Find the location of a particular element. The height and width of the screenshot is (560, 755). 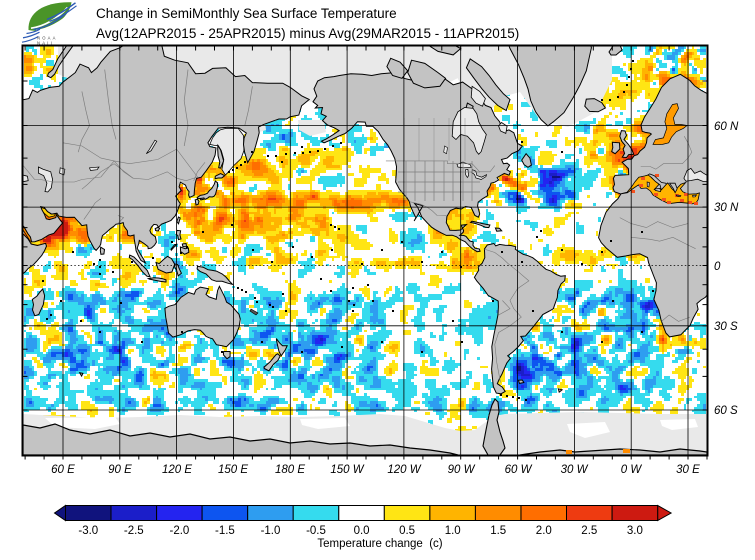

svg-text: 90 W is located at coordinates (462, 470).